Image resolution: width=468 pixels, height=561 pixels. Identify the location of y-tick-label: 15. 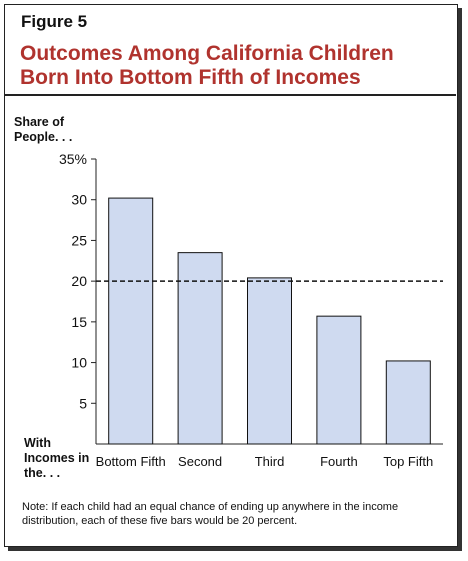
(79, 322).